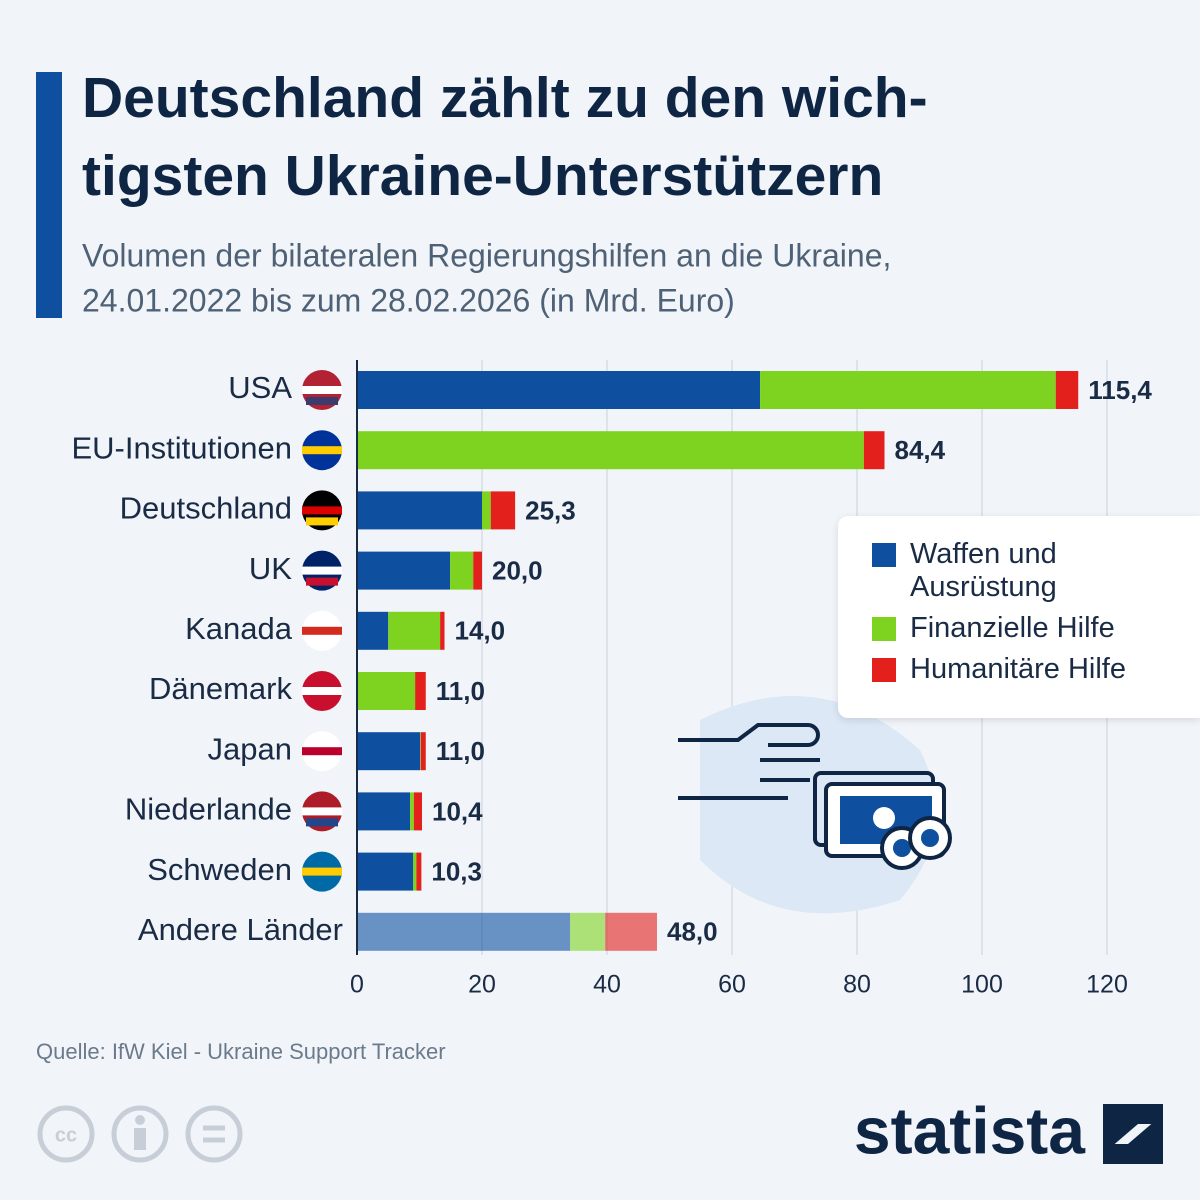 The width and height of the screenshot is (1200, 1200). I want to click on y-tick-label: Schweden, so click(219, 869).